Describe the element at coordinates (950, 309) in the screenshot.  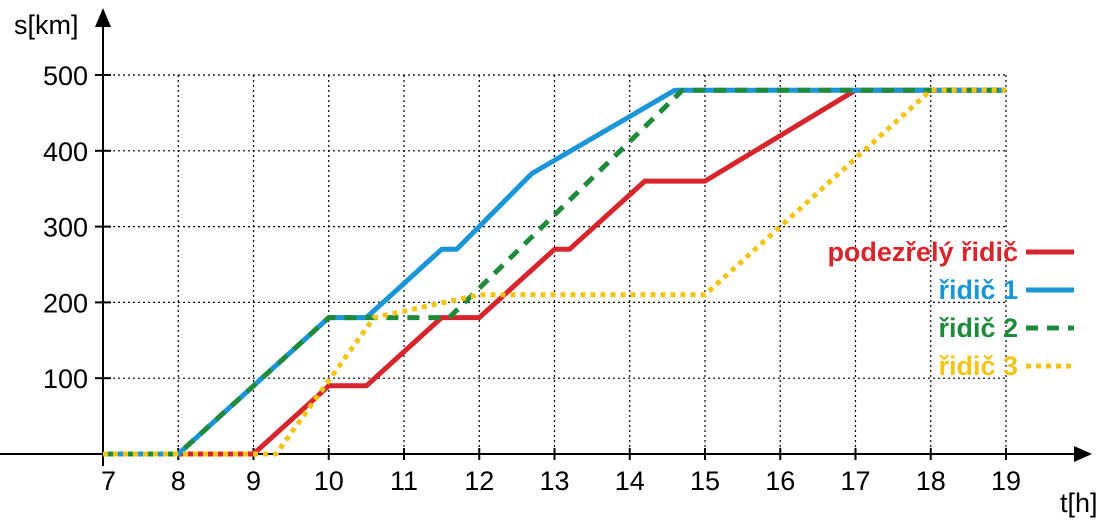
I see `legend: podezřelý řidič řidič 1 řidič 2 řidič 3` at that location.